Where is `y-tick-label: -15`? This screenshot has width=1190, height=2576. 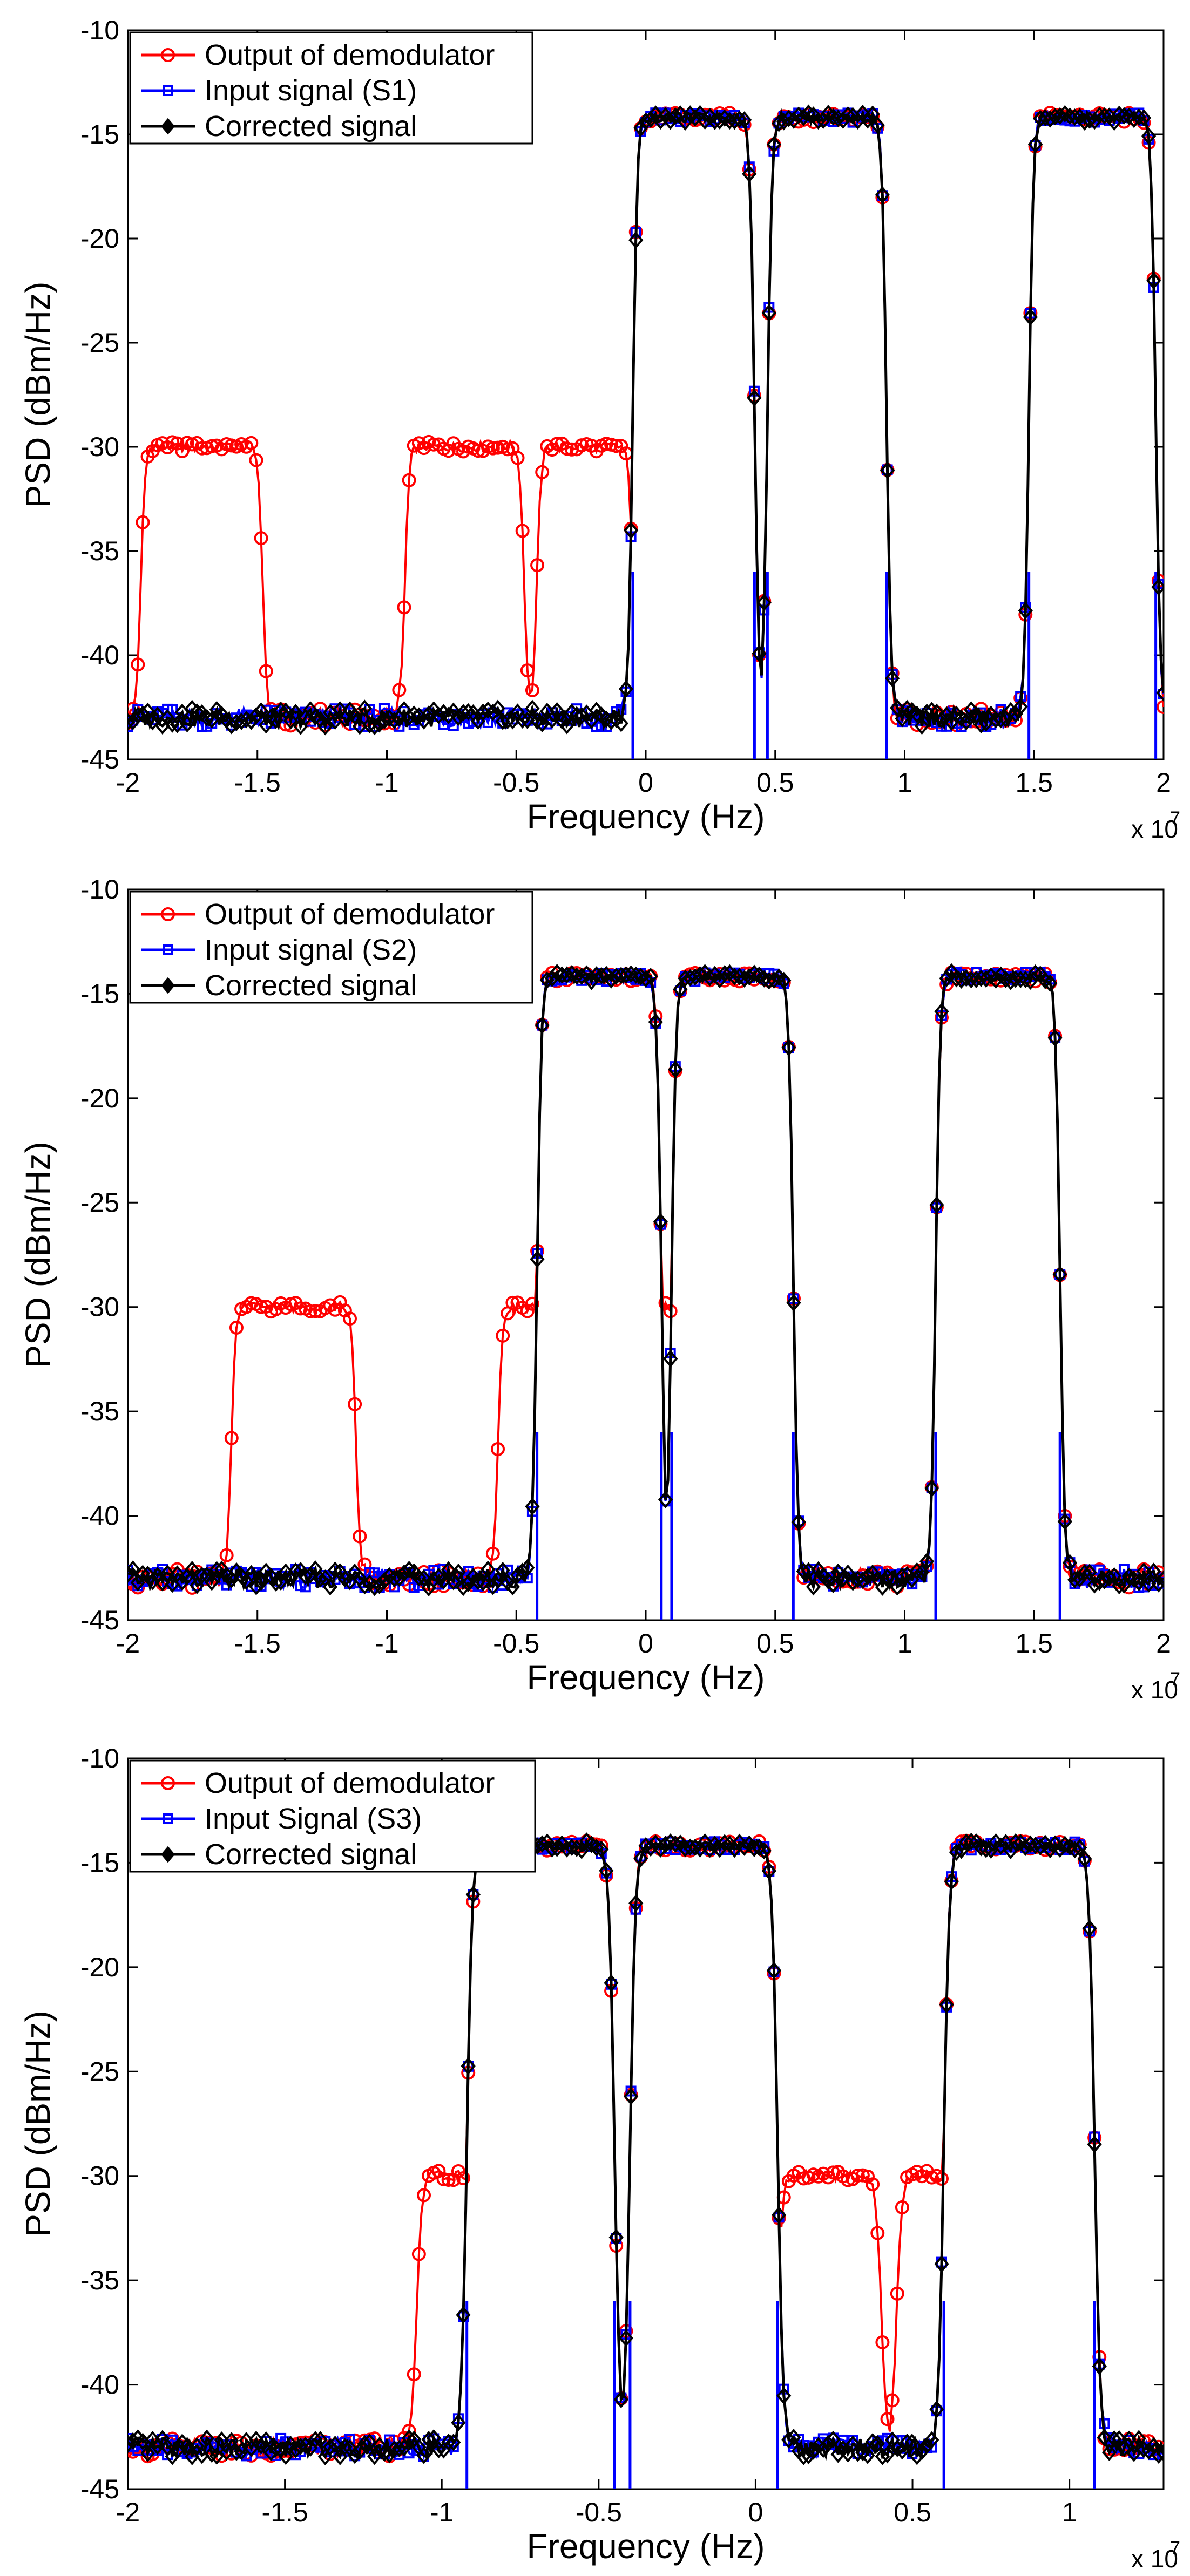
y-tick-label: -15 is located at coordinates (99, 134).